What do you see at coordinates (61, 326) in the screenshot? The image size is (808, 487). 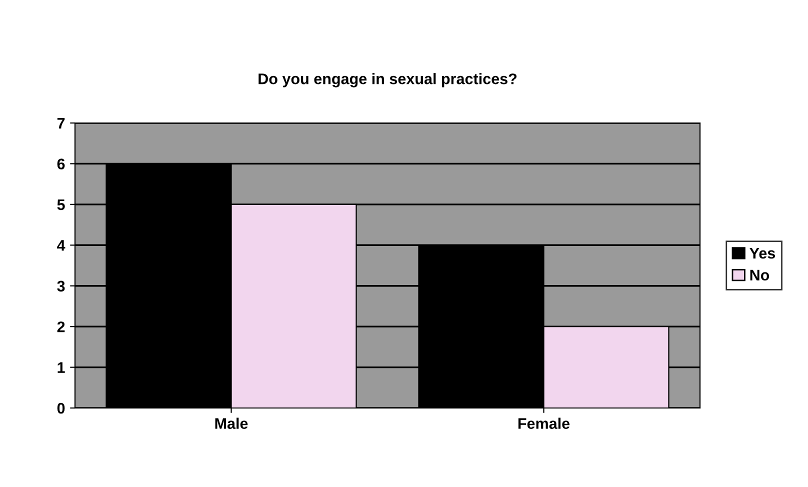 I see `y-tick-label: 2` at bounding box center [61, 326].